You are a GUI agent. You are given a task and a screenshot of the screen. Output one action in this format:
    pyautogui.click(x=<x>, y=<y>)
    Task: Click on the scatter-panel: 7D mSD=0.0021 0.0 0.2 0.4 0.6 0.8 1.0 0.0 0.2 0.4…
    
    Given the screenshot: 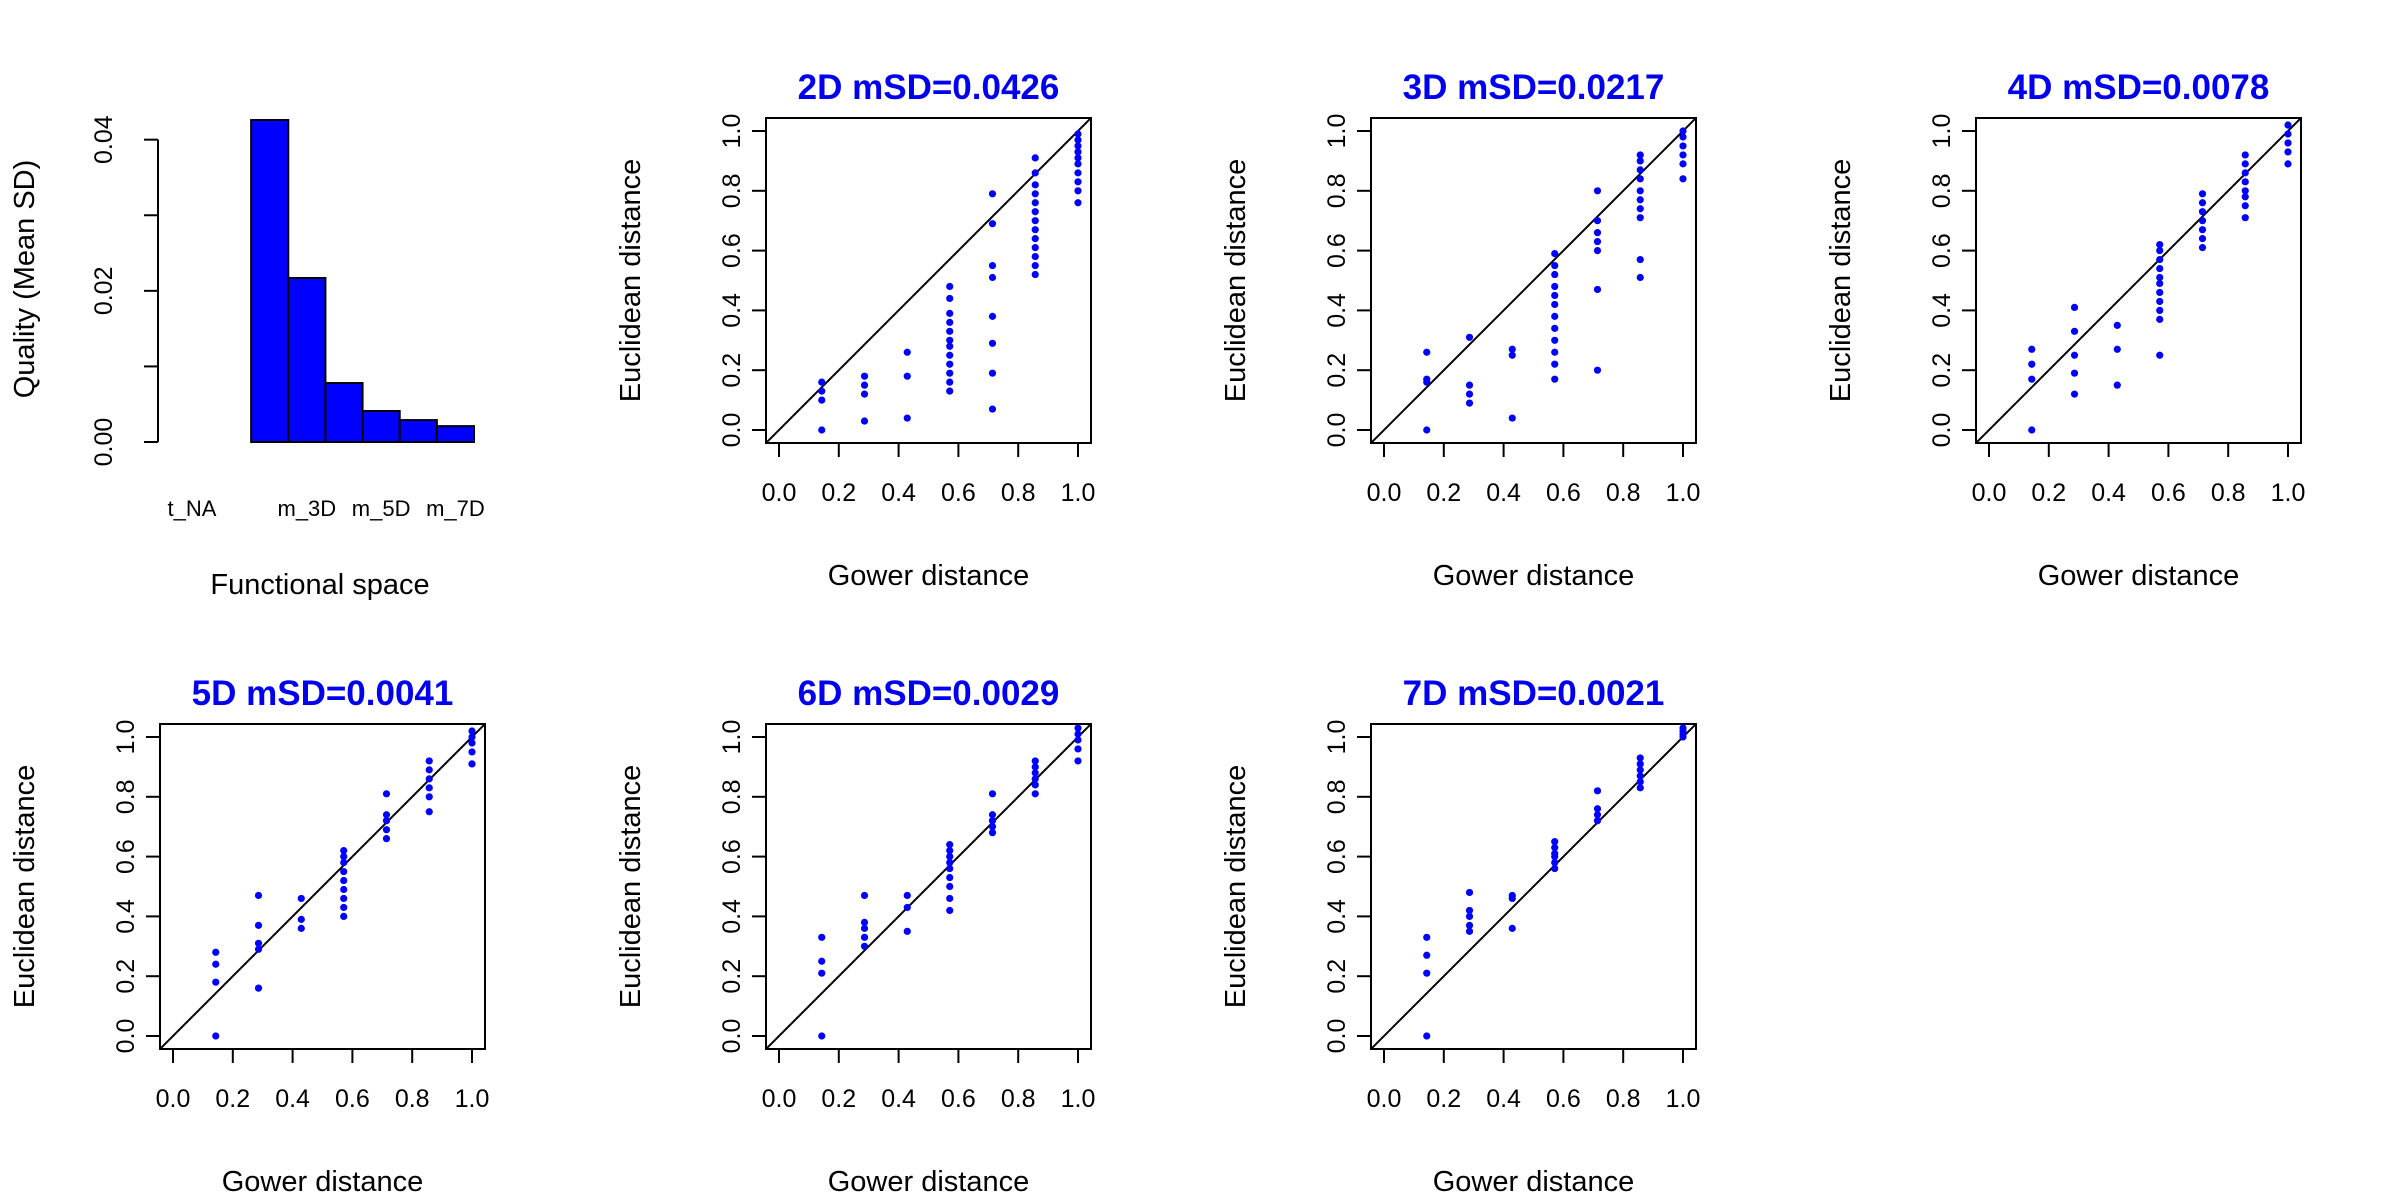 What is the action you would take?
    pyautogui.click(x=1460, y=936)
    